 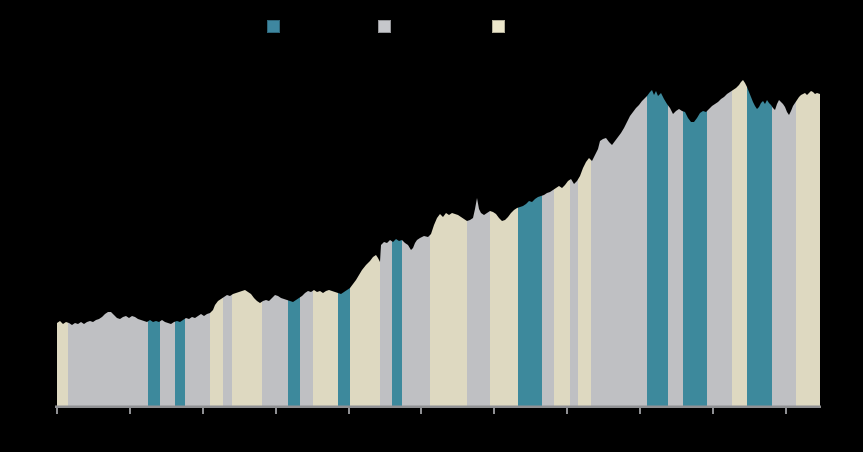 I want to click on legend-swatch-cream, so click(x=498, y=26).